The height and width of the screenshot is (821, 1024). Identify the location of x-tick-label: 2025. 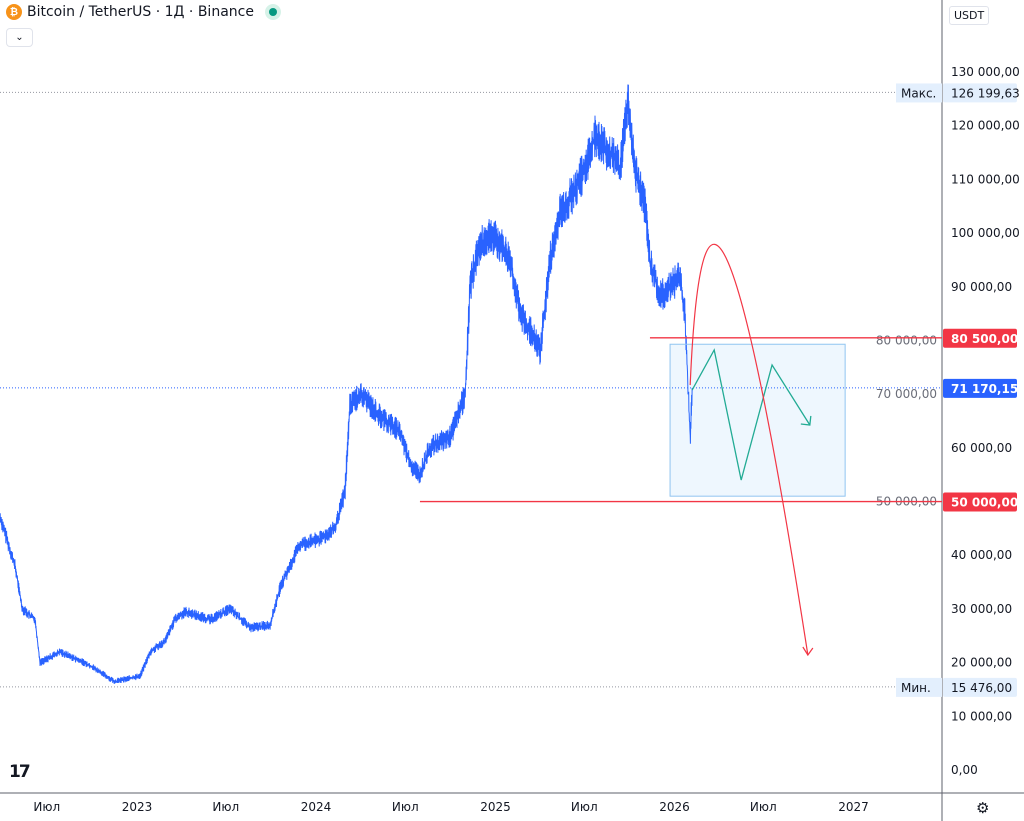
(495, 807).